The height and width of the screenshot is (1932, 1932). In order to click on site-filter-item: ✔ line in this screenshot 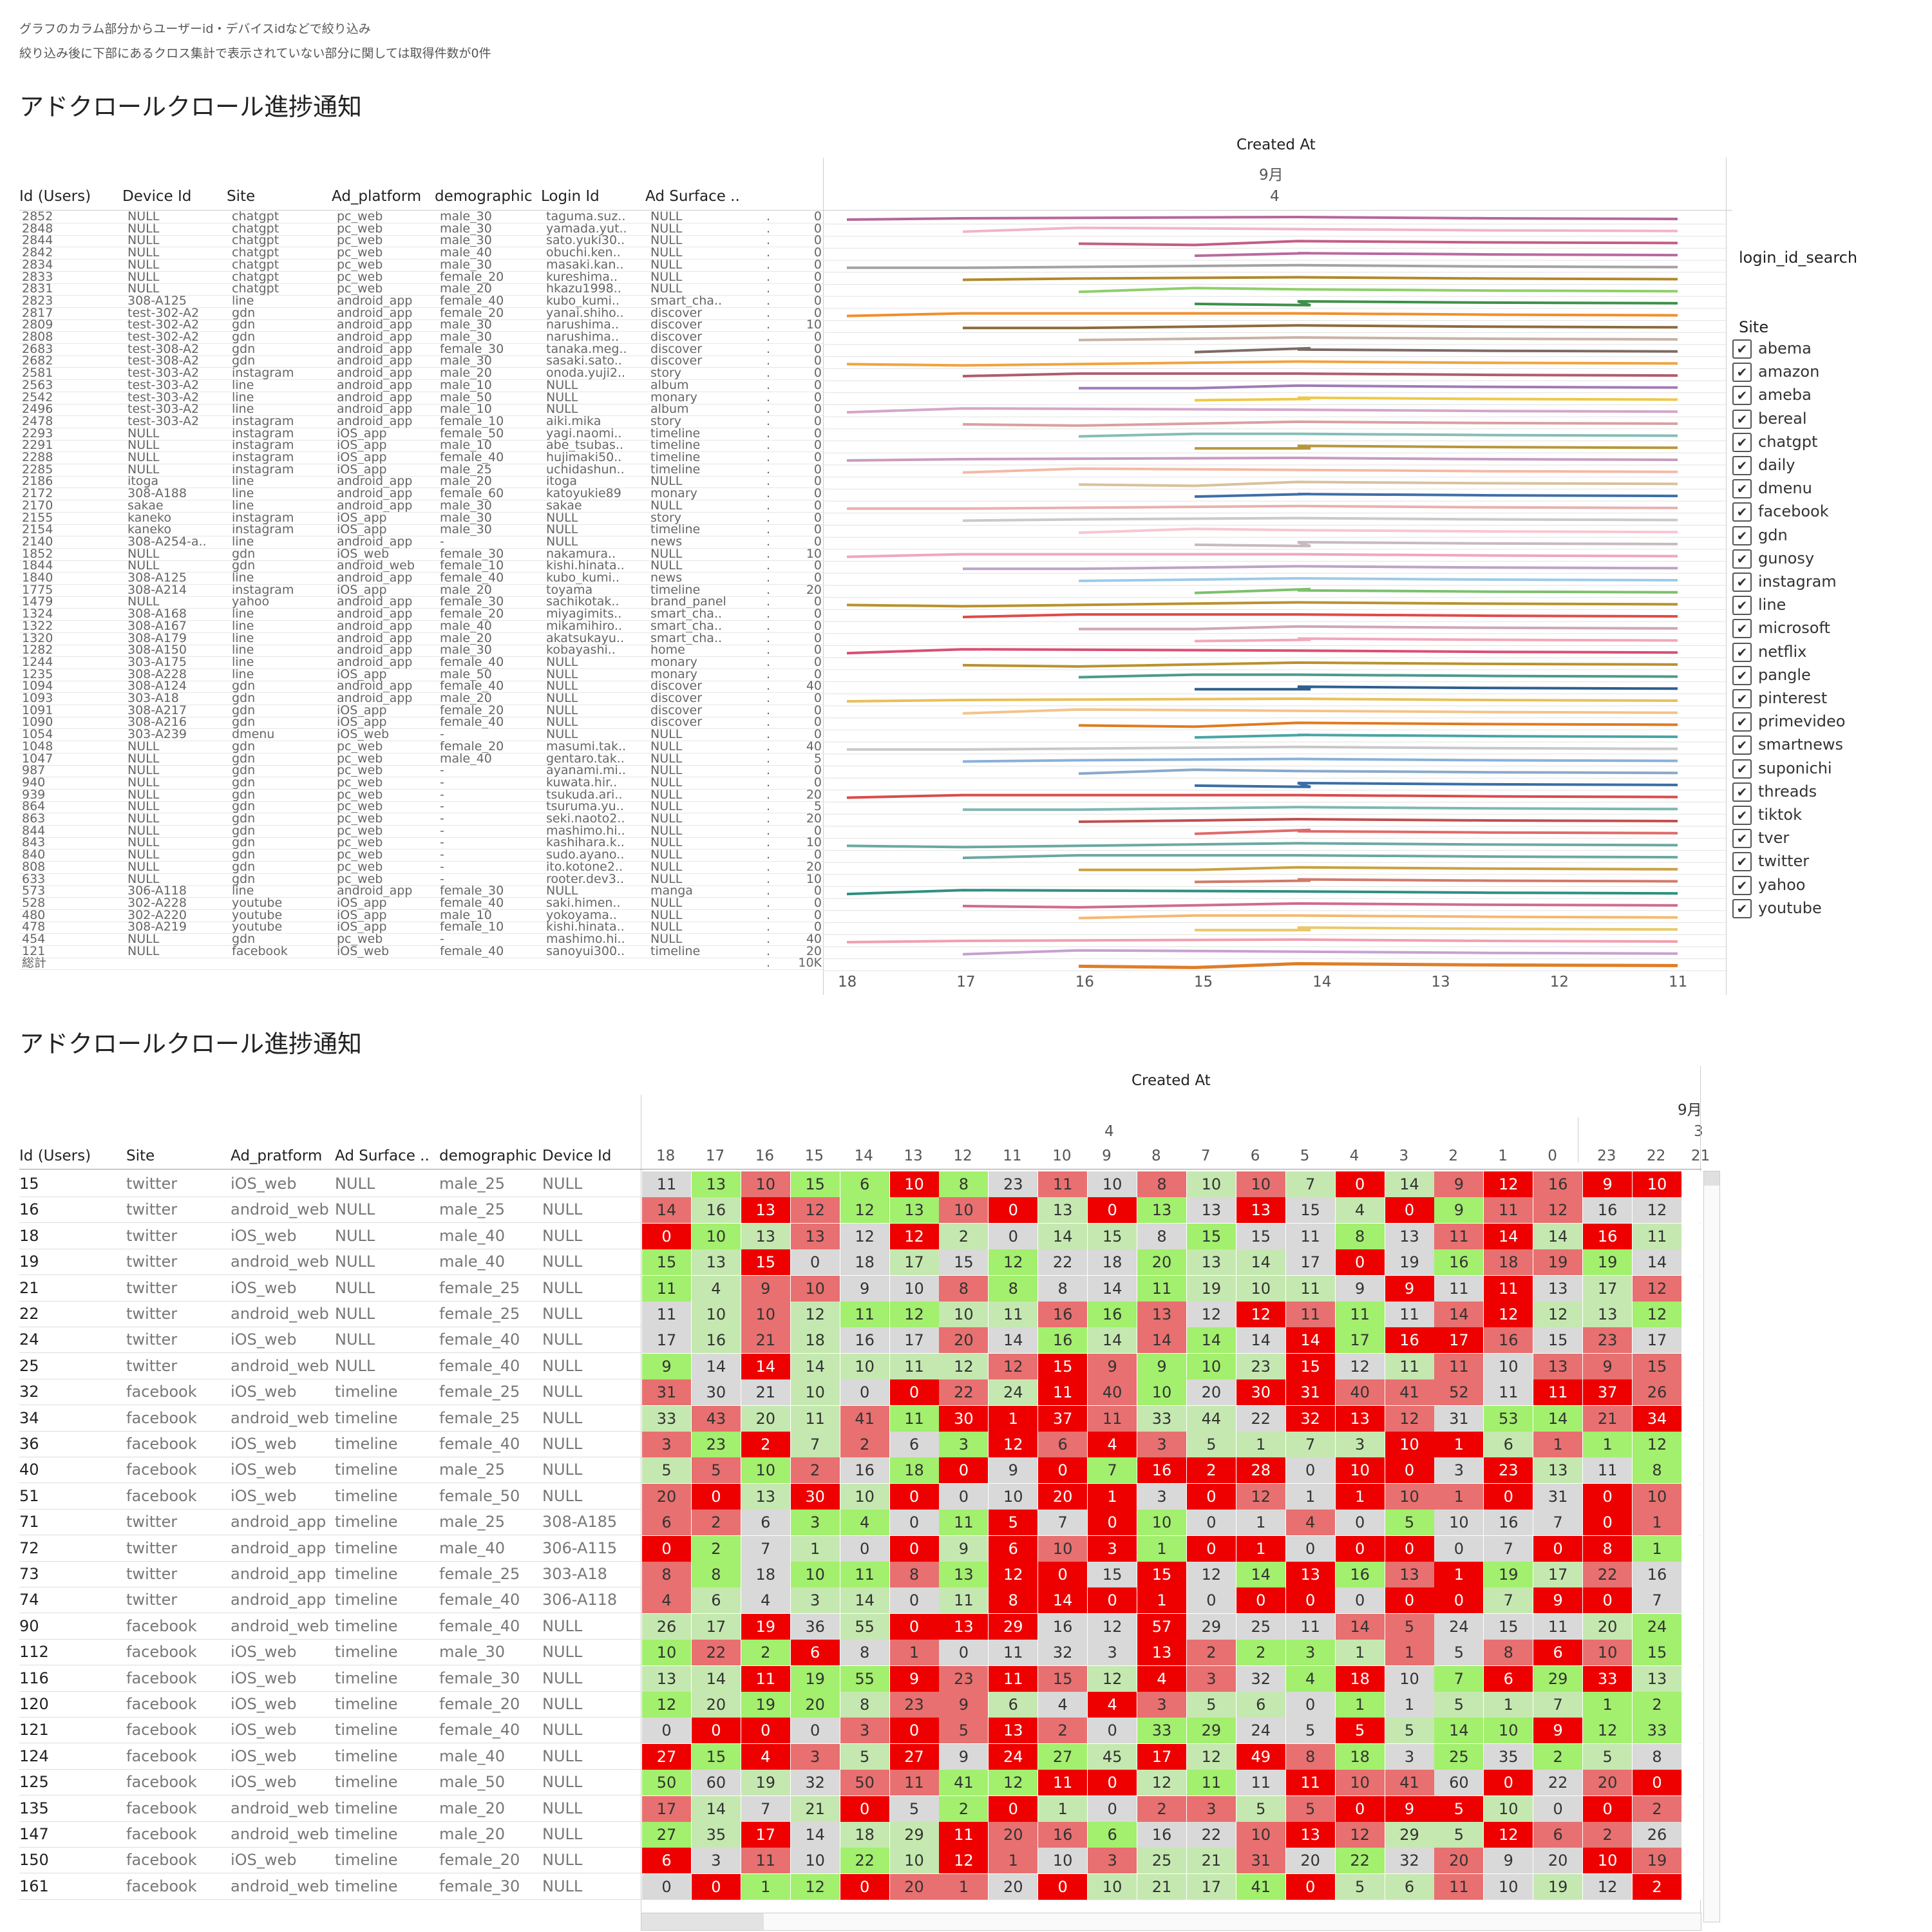, I will do `click(1759, 607)`.